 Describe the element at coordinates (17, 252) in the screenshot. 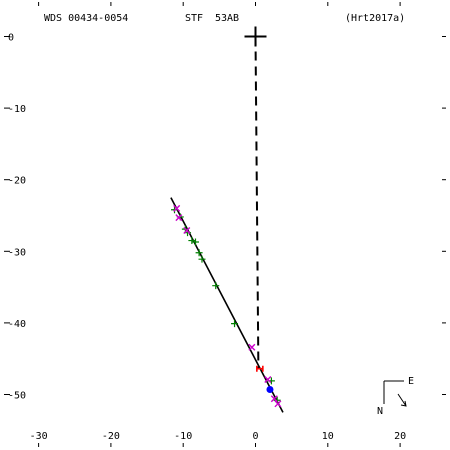

I see `y-tick-label: -30` at that location.